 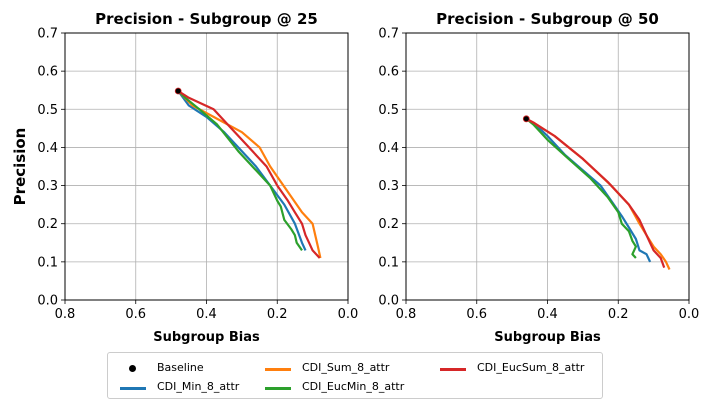 I want to click on legend-label: CDI_EucSum_8_attr, so click(x=531, y=367).